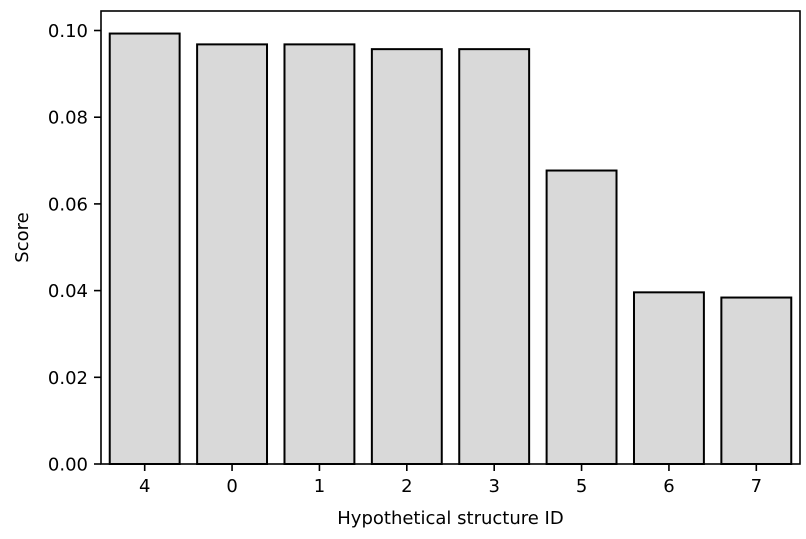  I want to click on y-tick-label: 0.08, so click(68, 118).